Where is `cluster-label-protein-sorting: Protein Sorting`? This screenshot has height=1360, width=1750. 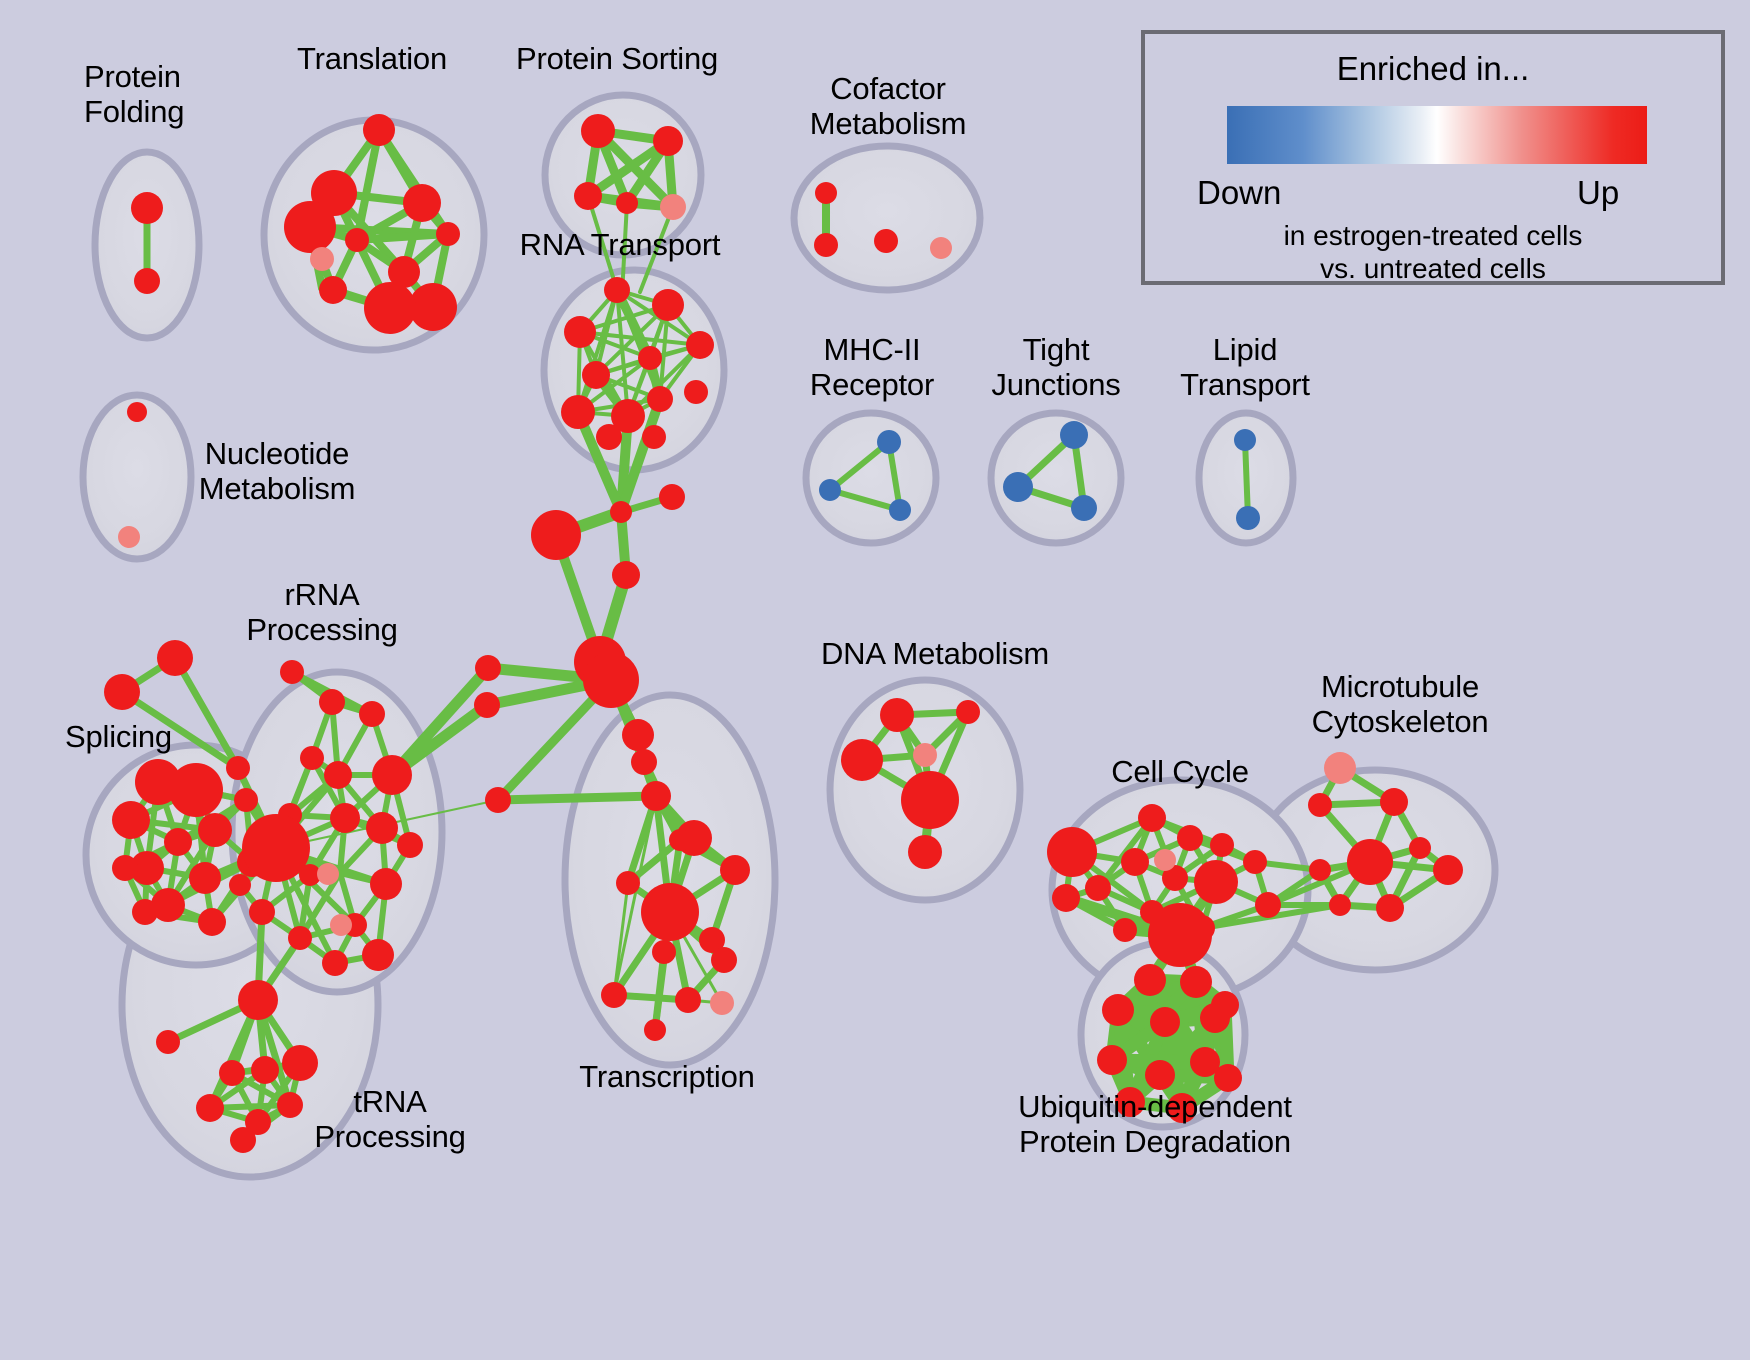
cluster-label-protein-sorting: Protein Sorting is located at coordinates (617, 58).